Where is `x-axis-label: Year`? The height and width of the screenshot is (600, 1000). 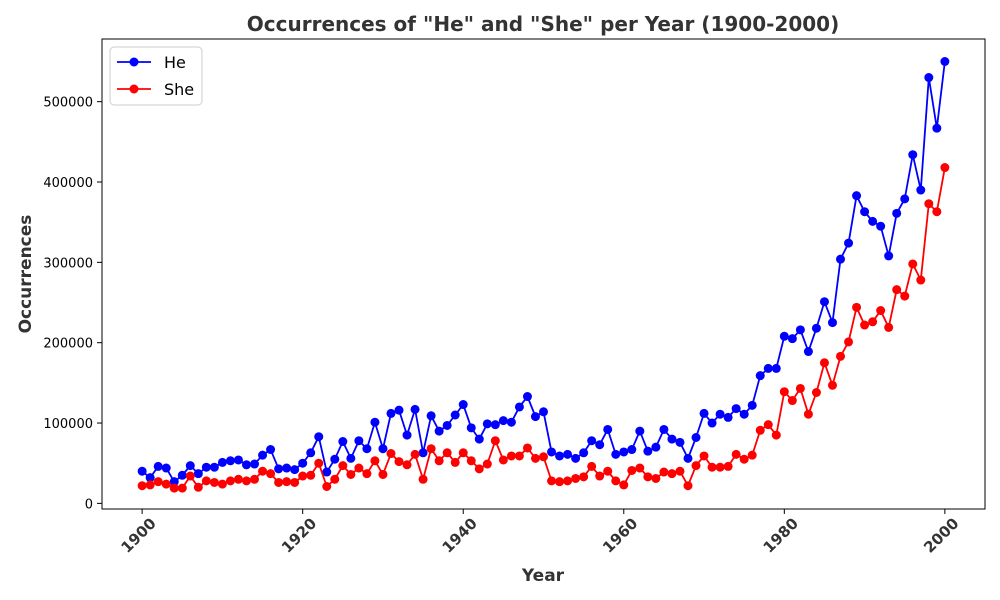 x-axis-label: Year is located at coordinates (543, 576).